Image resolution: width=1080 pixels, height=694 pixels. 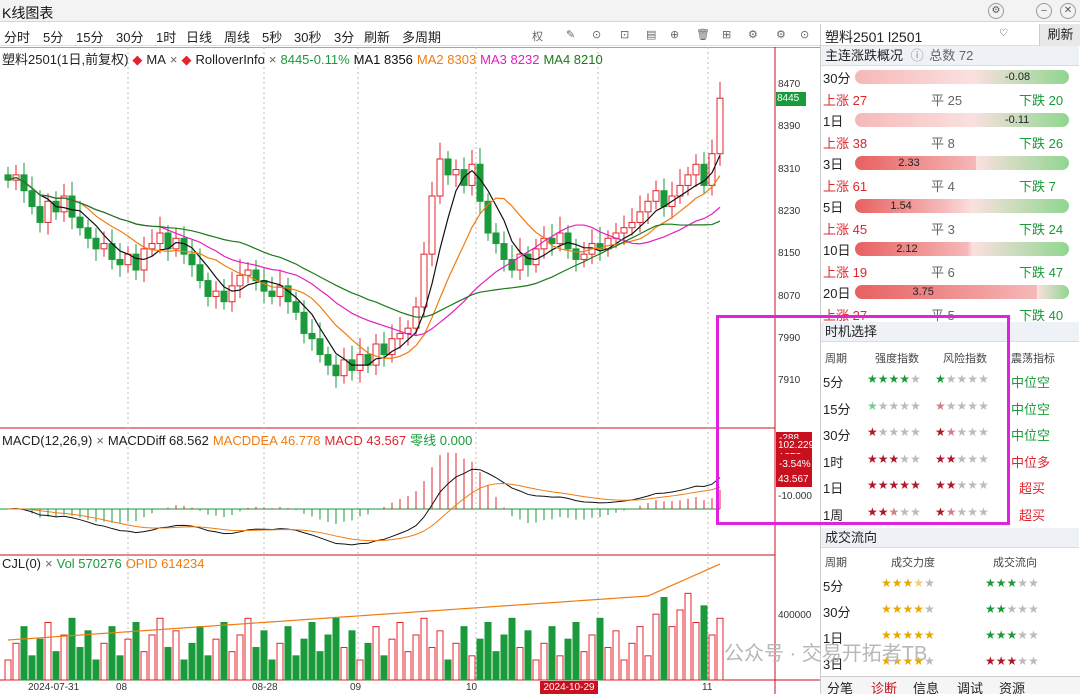 I want to click on macd-name: MACD(12,26,9), so click(x=47, y=440).